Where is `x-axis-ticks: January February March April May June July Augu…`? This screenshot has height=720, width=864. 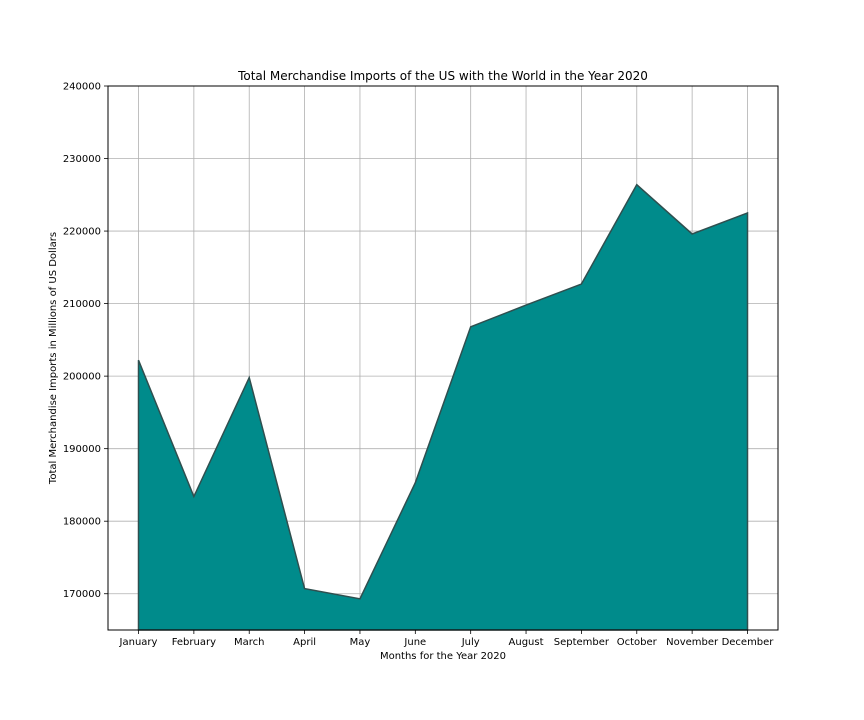
x-axis-ticks: January February March April May June July Augu… is located at coordinates (447, 639).